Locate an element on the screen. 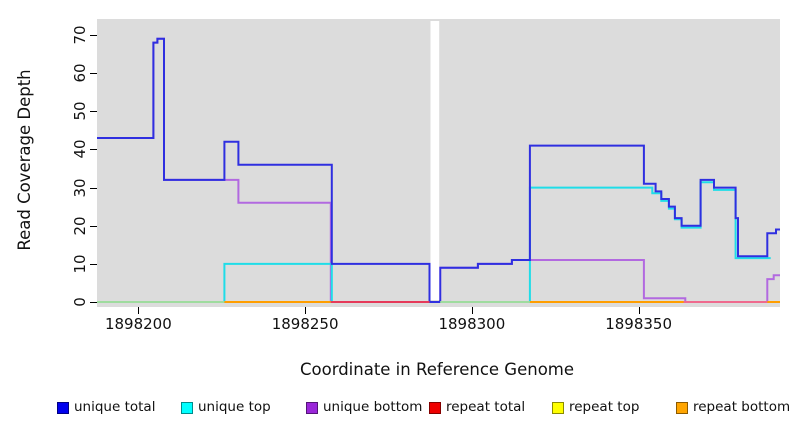 The image size is (792, 432). y-axis-tick-label: 10 is located at coordinates (80, 264).